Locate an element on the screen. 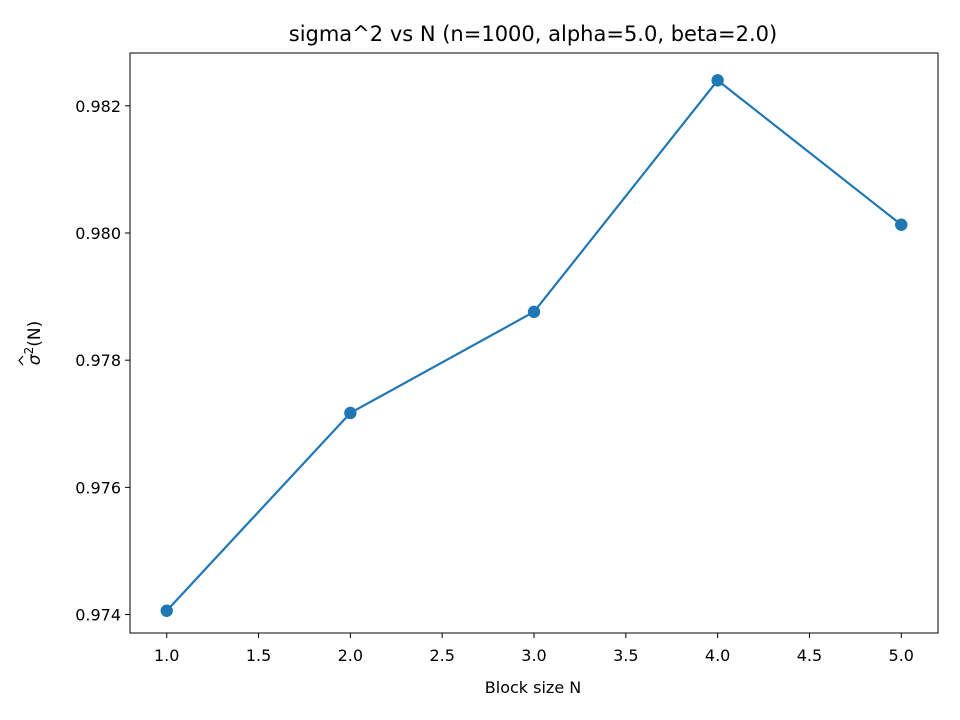  x-tick-label: 2.0 is located at coordinates (350, 655).